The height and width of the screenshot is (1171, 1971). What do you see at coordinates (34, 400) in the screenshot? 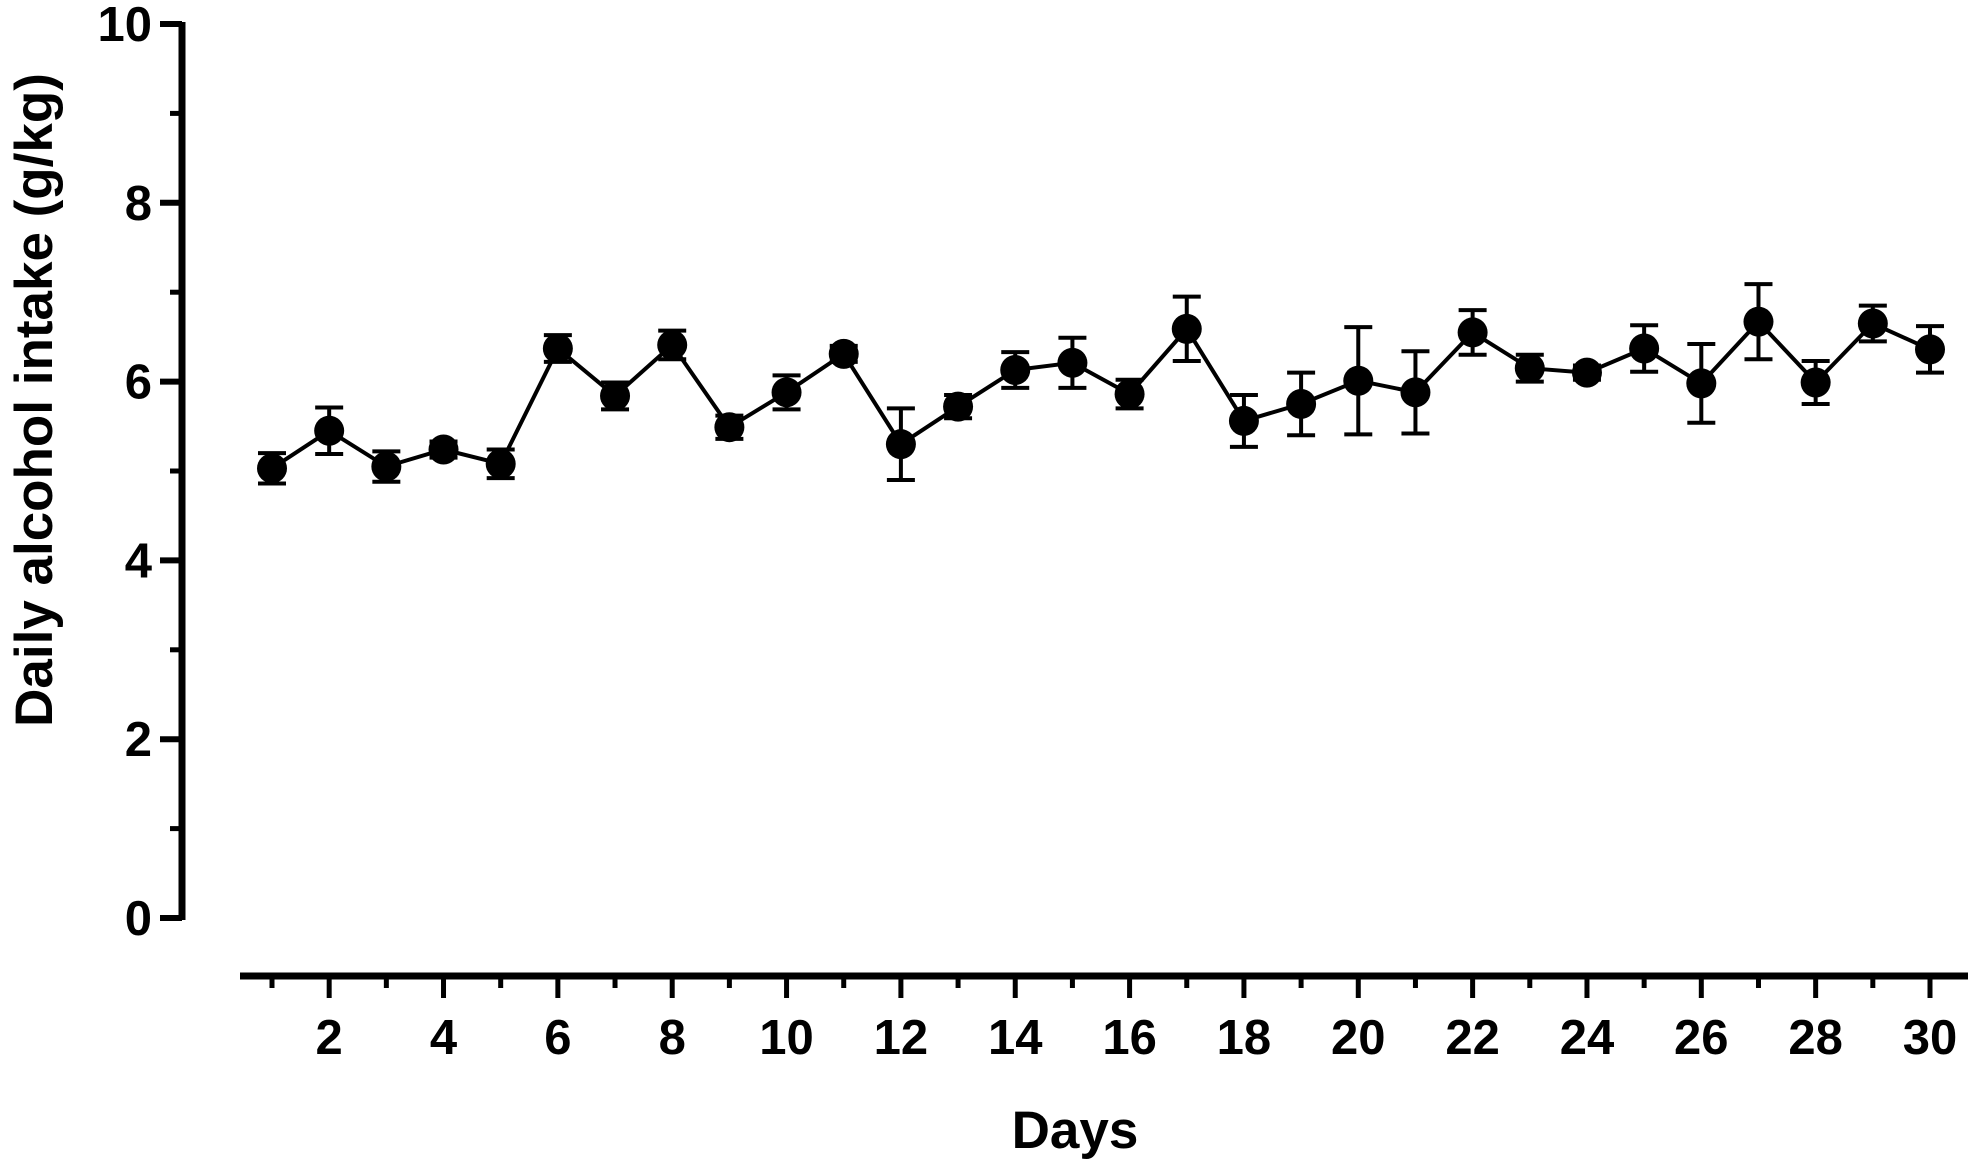
I see `y-axis-title: Daily alcohol intake (g/kg)` at bounding box center [34, 400].